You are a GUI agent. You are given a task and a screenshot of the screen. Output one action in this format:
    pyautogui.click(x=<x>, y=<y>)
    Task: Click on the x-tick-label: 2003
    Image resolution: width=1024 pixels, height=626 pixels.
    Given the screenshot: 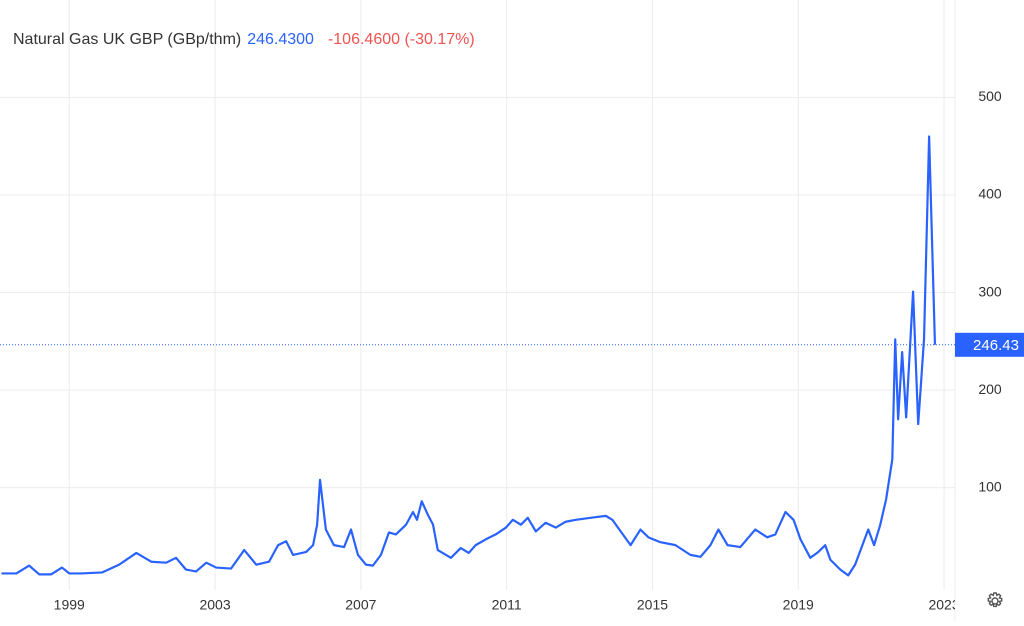 What is the action you would take?
    pyautogui.click(x=214, y=605)
    